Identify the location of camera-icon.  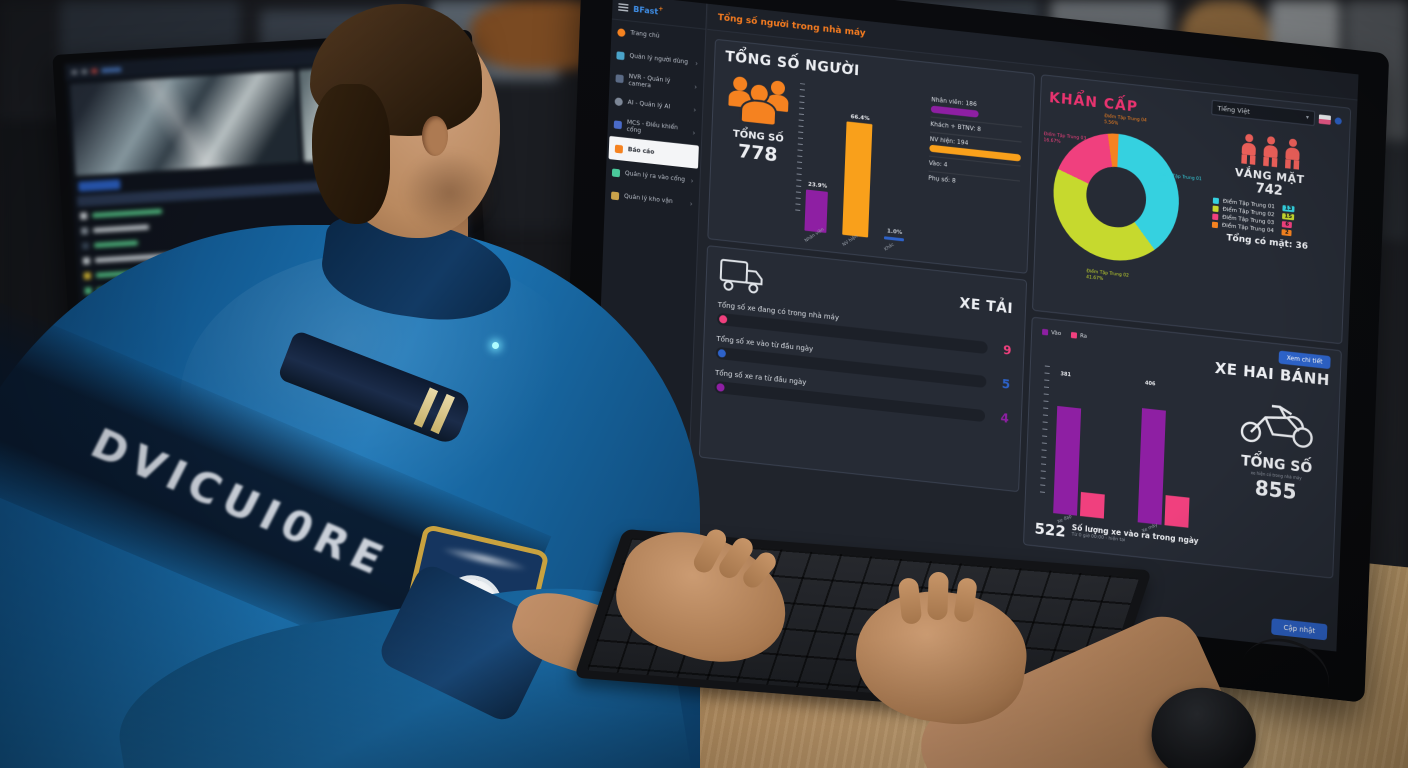
(619, 78).